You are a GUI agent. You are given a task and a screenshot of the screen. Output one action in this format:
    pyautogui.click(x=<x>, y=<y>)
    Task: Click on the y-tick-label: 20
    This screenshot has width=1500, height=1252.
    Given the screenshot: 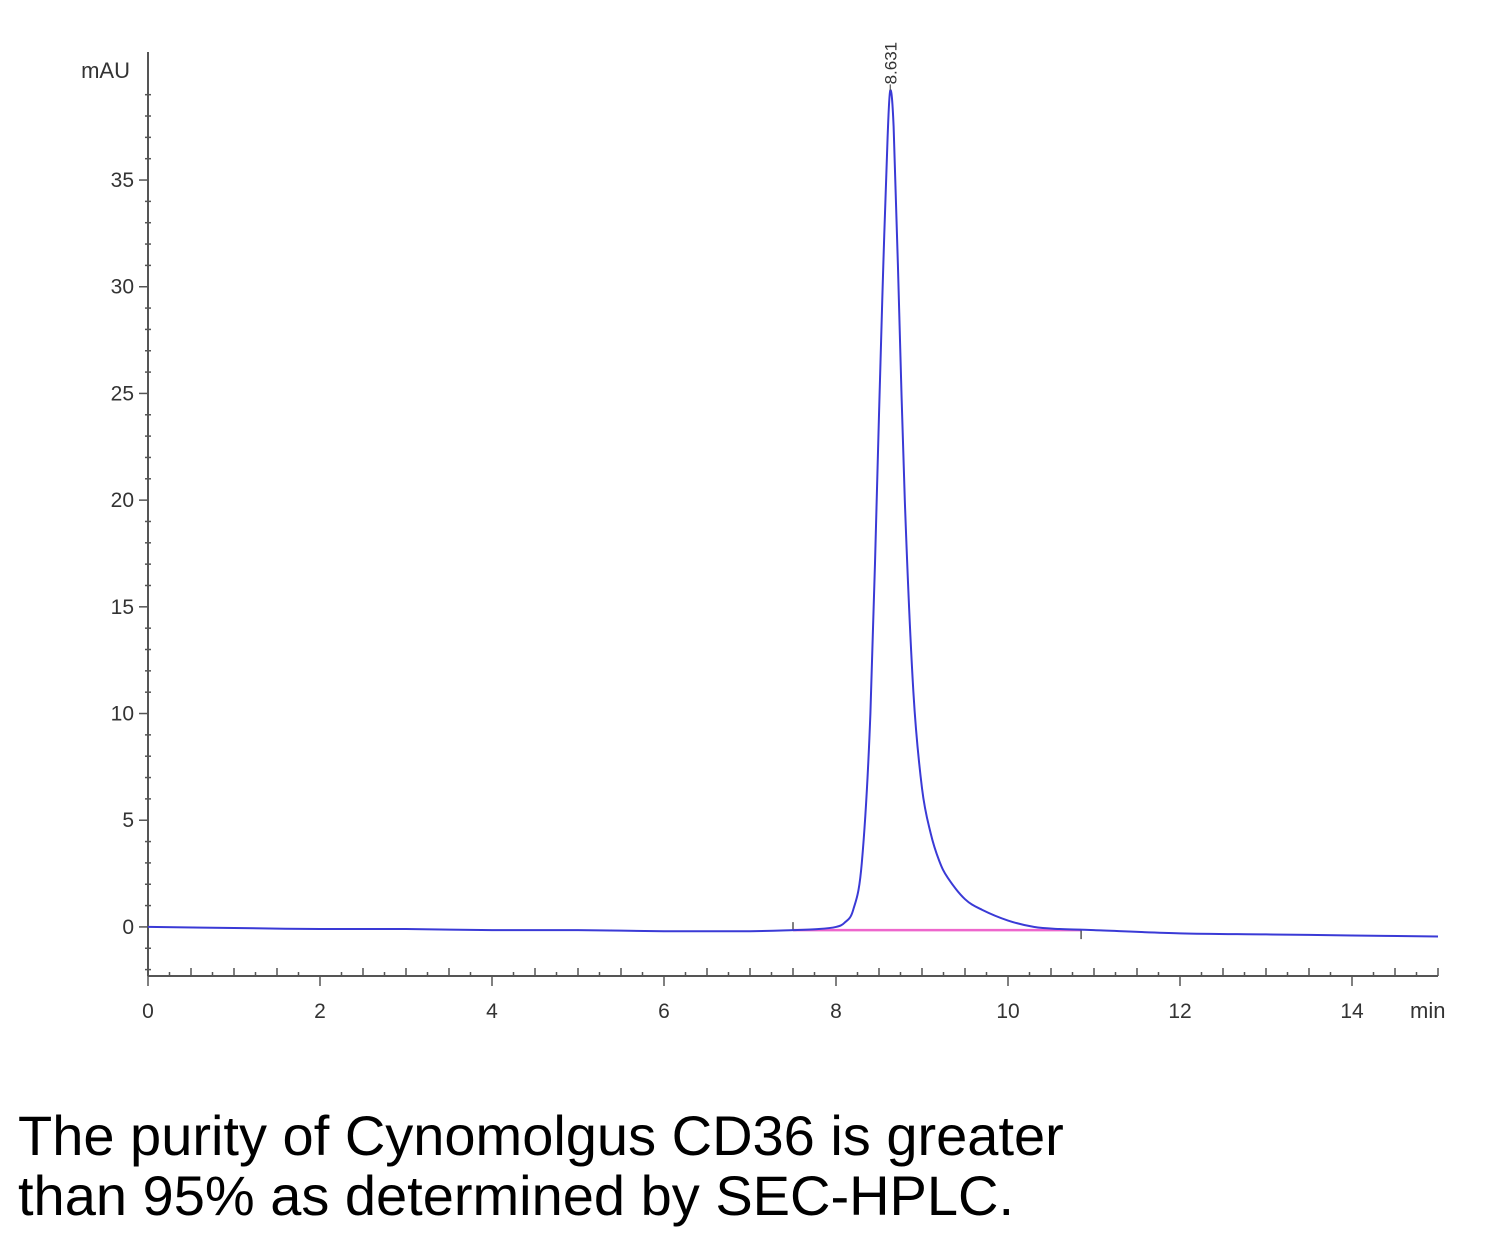 What is the action you would take?
    pyautogui.click(x=122, y=500)
    